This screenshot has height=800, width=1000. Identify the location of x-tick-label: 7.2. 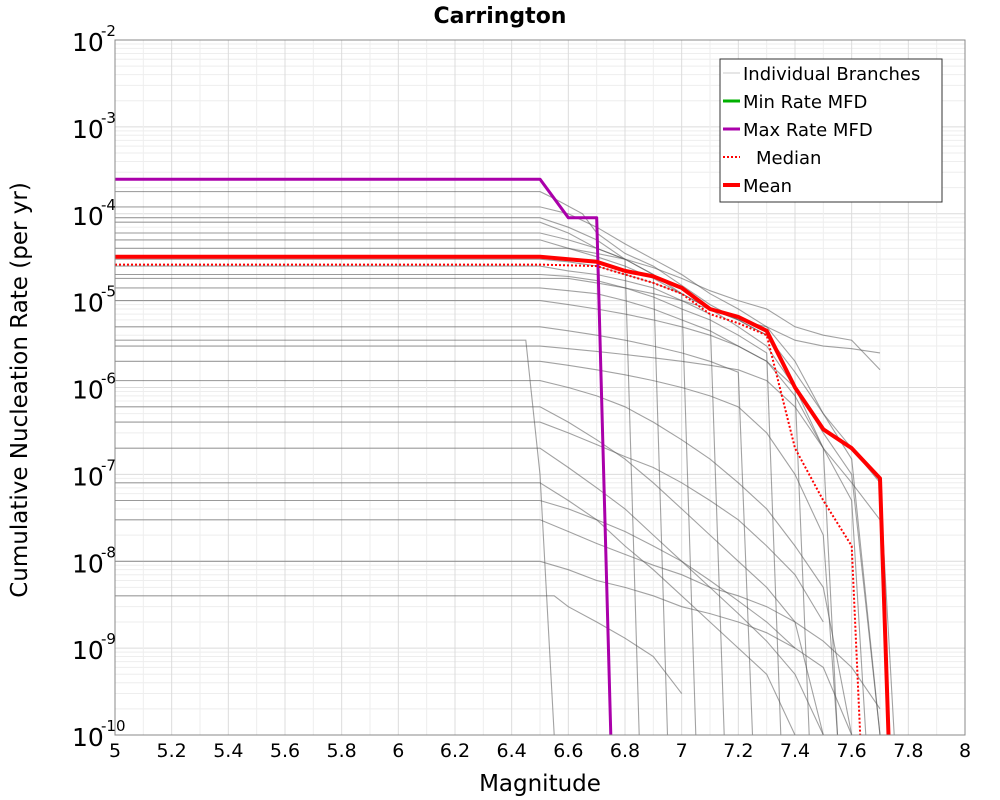
(738, 751).